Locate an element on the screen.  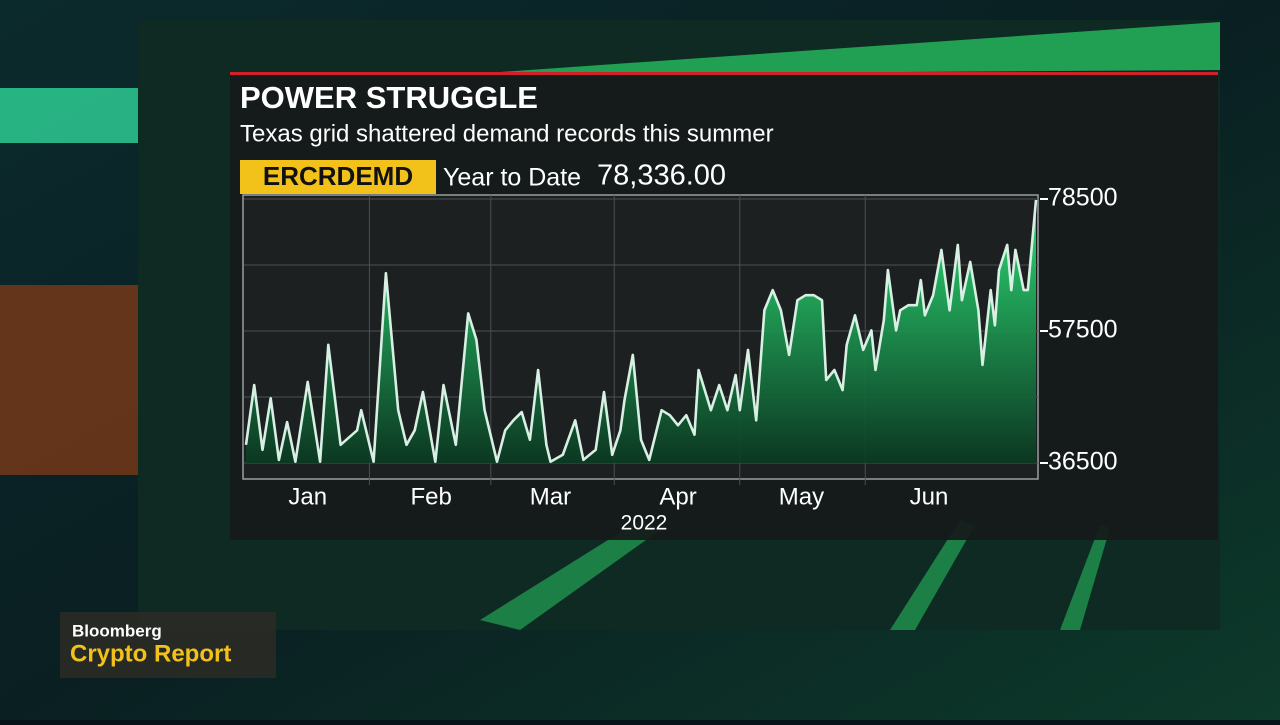
x-tick-label: Feb is located at coordinates (430, 496).